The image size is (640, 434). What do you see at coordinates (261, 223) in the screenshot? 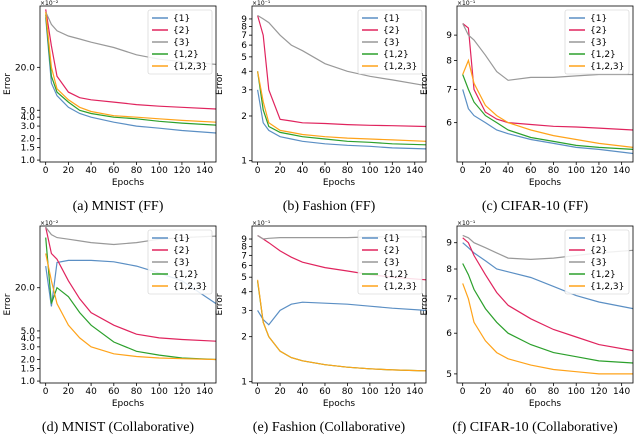
I see `y-offset-label: ×10⁻¹` at bounding box center [261, 223].